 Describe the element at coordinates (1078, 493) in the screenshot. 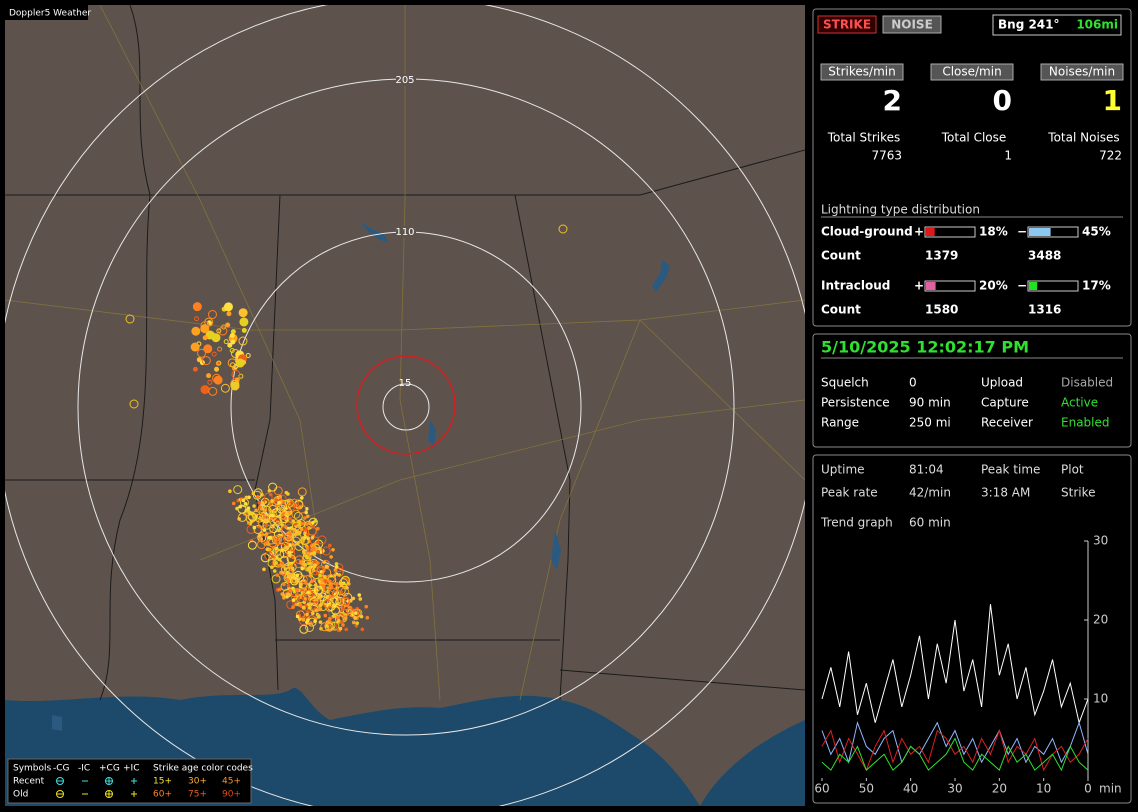

I see `stats-cell: Strike` at that location.